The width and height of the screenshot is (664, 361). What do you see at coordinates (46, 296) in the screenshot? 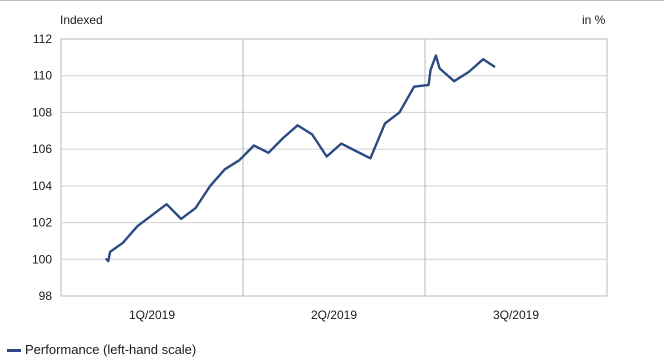
I see `y-tick-label: 98` at bounding box center [46, 296].